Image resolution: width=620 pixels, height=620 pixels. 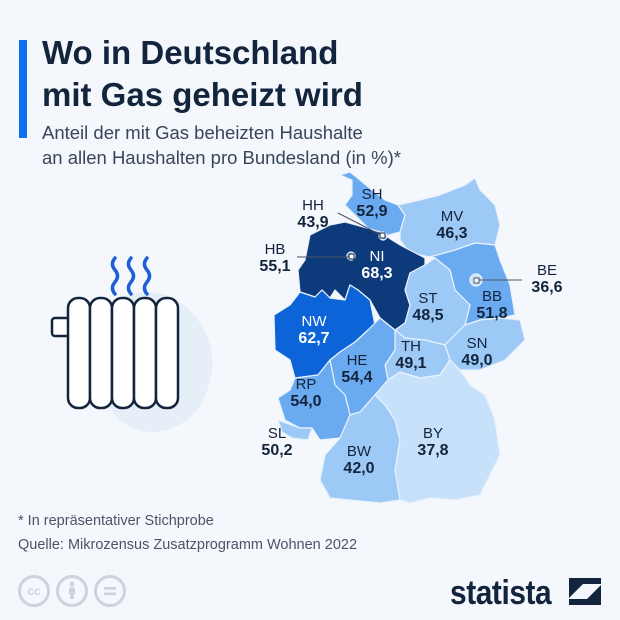 What do you see at coordinates (131, 344) in the screenshot?
I see `radiator-icon` at bounding box center [131, 344].